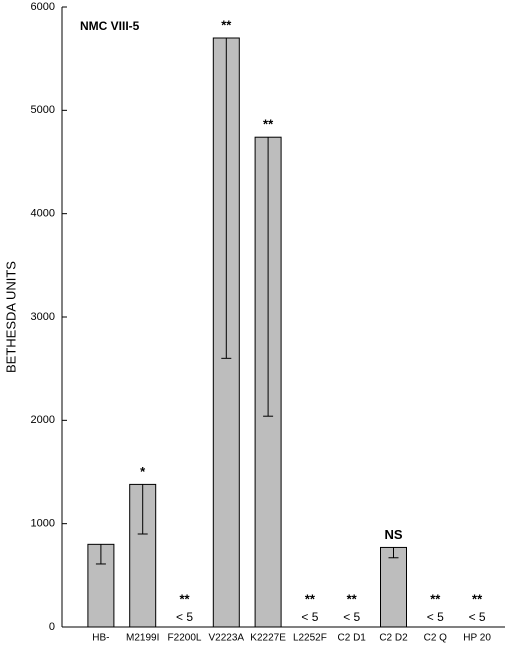 Image resolution: width=520 pixels, height=646 pixels. What do you see at coordinates (393, 534) in the screenshot?
I see `significance-label: NS` at bounding box center [393, 534].